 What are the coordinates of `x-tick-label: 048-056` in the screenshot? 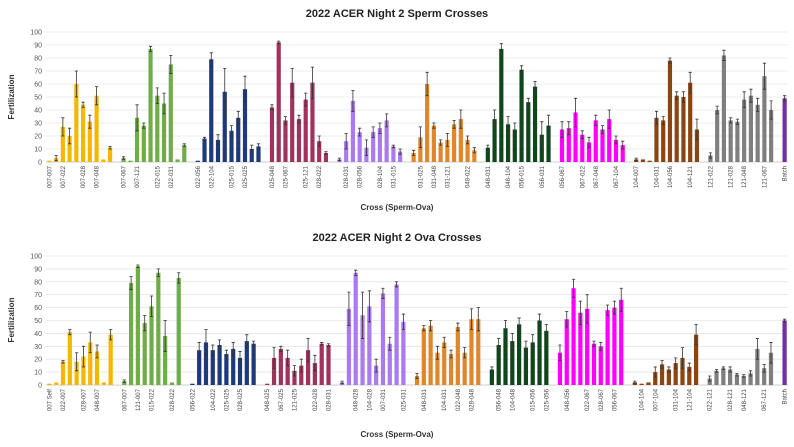 It's located at (568, 399).